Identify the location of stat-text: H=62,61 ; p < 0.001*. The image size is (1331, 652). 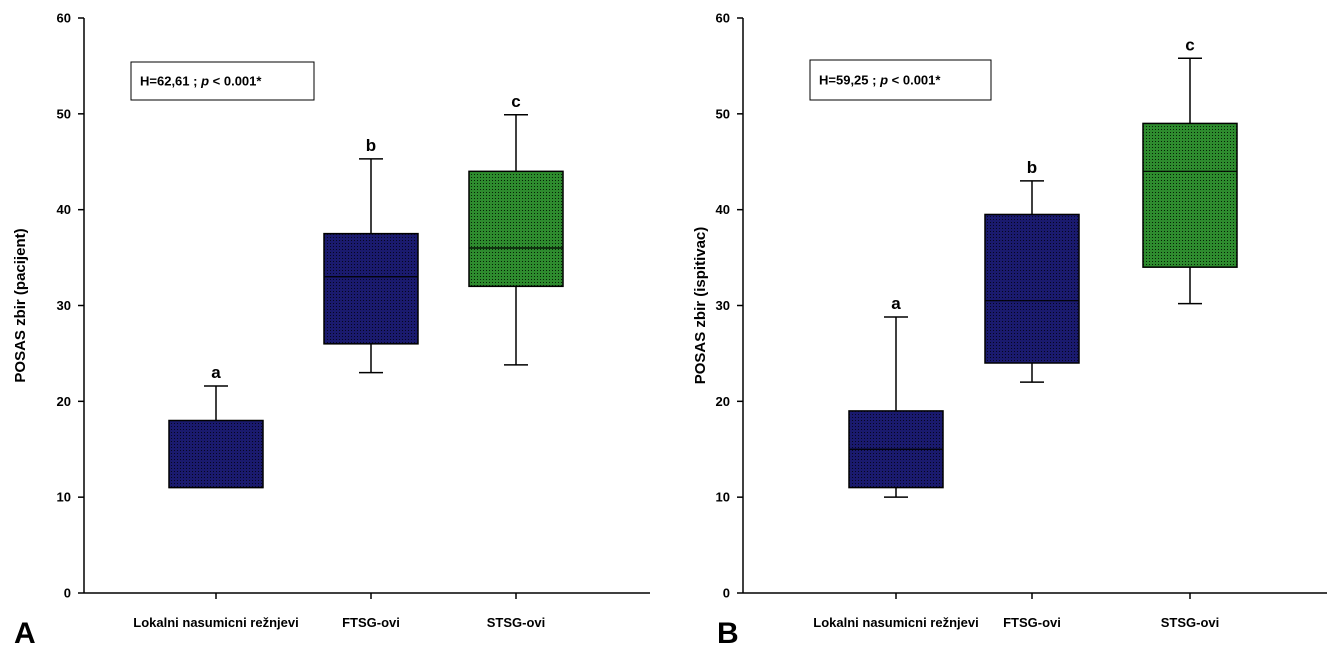
(201, 81).